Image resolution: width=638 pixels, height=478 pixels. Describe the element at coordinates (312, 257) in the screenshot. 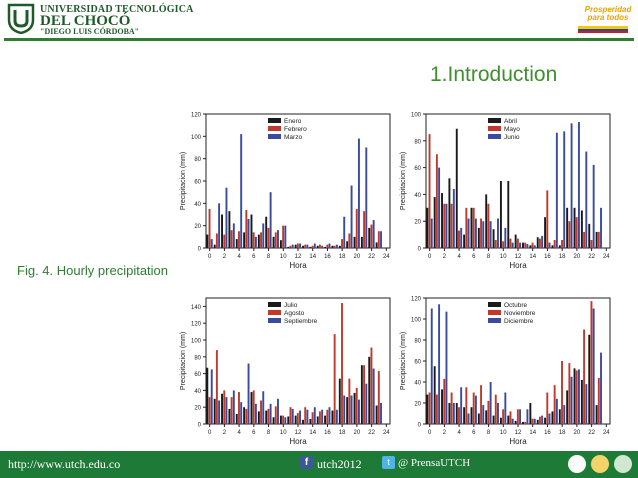

I see `x-tick-label: 14` at that location.